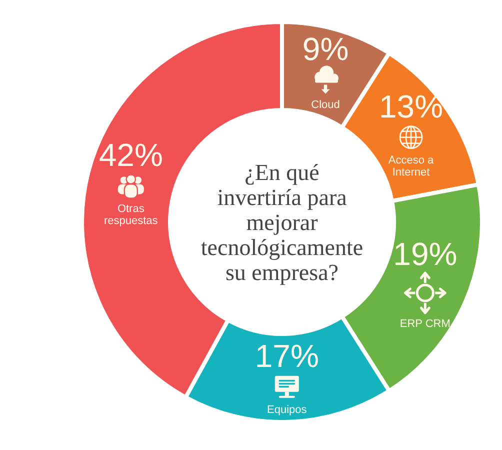  Describe the element at coordinates (411, 166) in the screenshot. I see `slice-label: Acceso a Internet` at that location.